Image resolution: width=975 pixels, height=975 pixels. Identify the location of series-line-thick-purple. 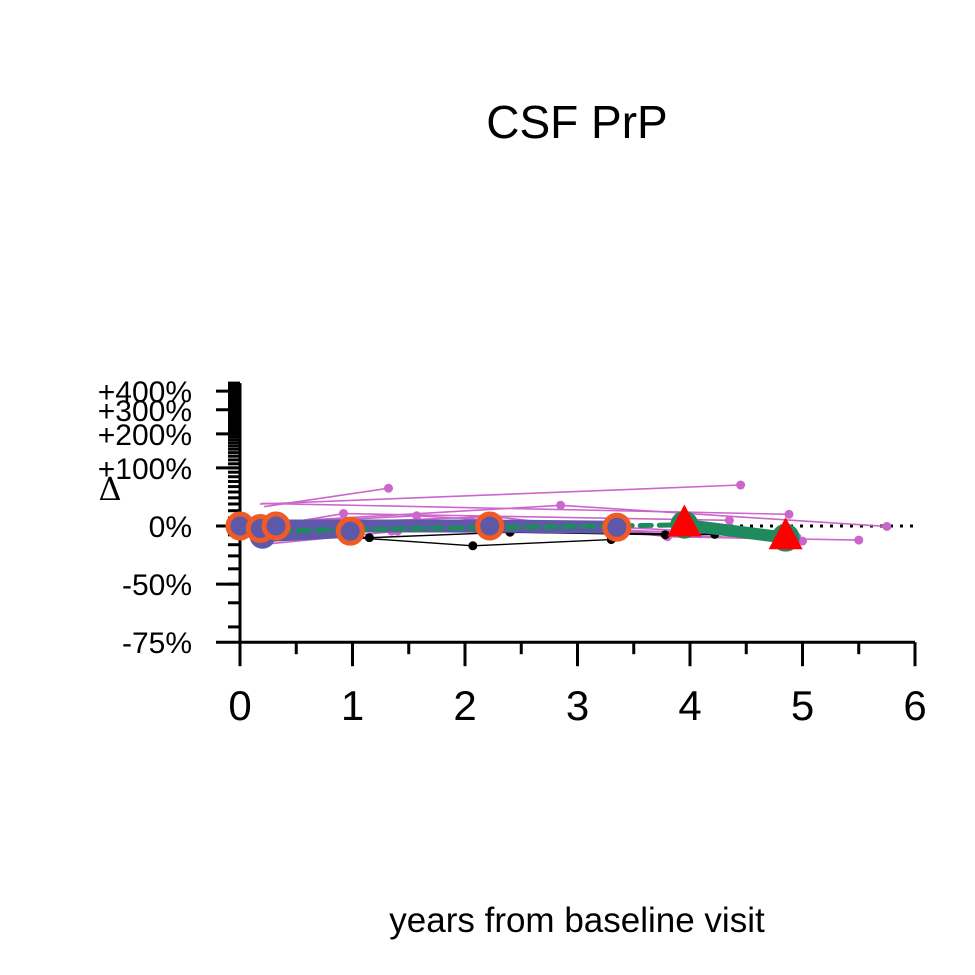
(428, 526).